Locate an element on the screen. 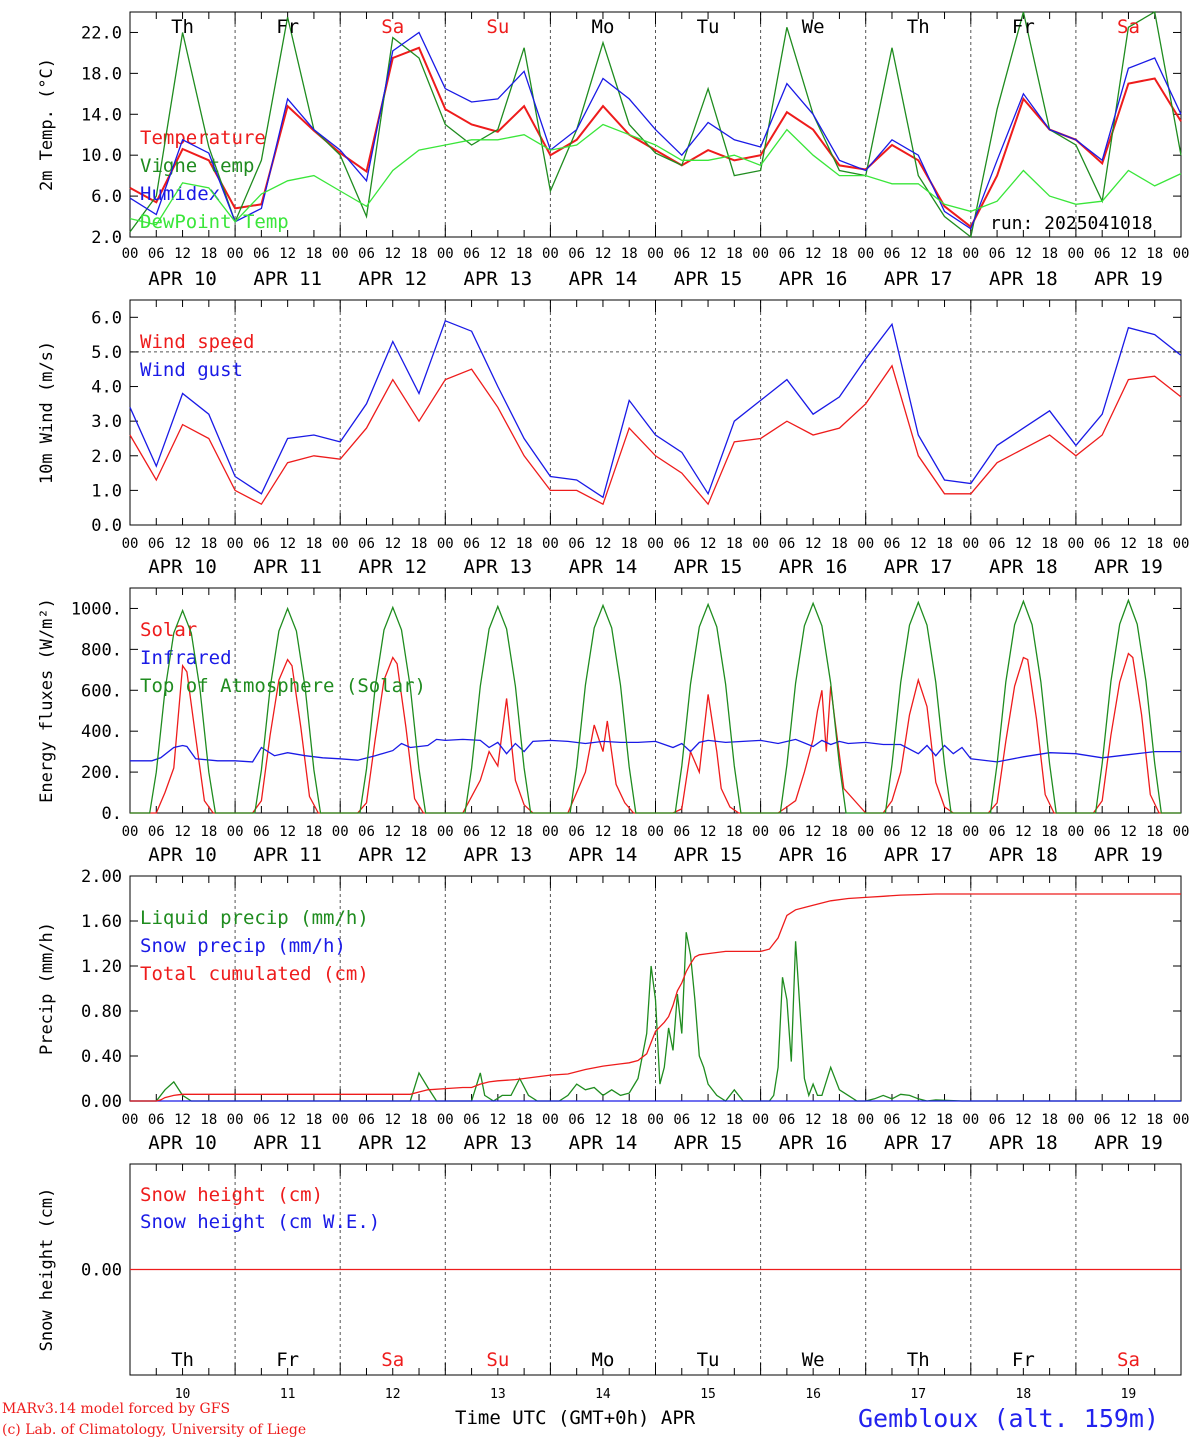 This screenshot has height=1440, width=1194. y-tick-label: 800. is located at coordinates (101, 650).